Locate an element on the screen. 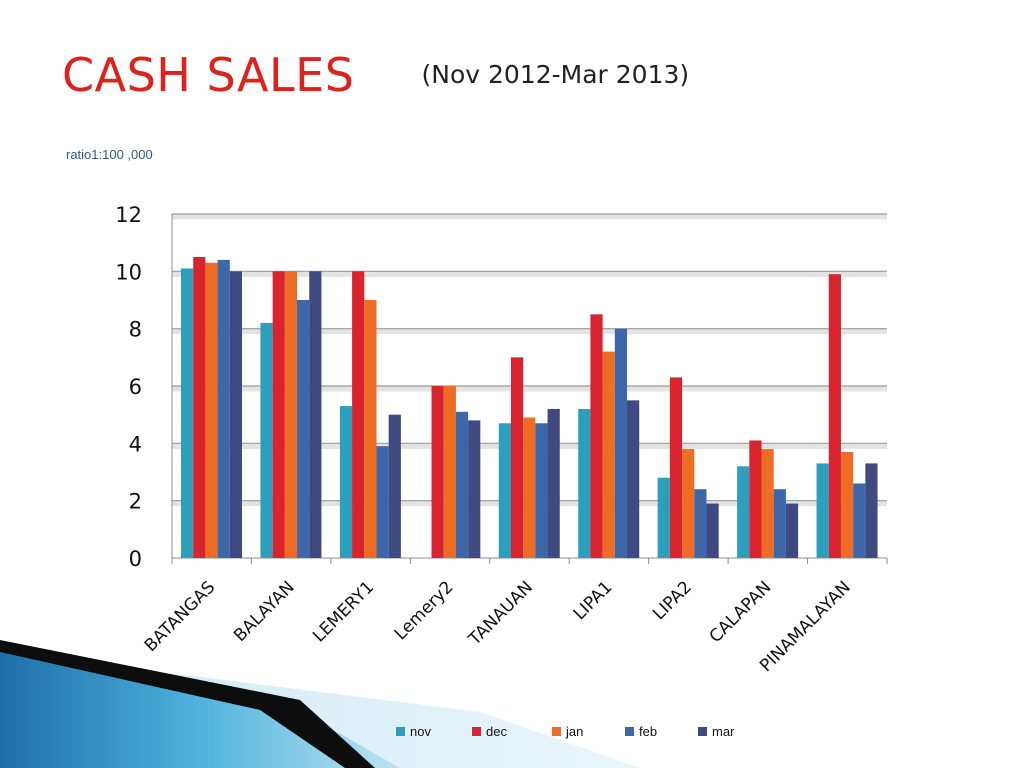 This screenshot has height=768, width=1024. legend-label: feb is located at coordinates (648, 731).